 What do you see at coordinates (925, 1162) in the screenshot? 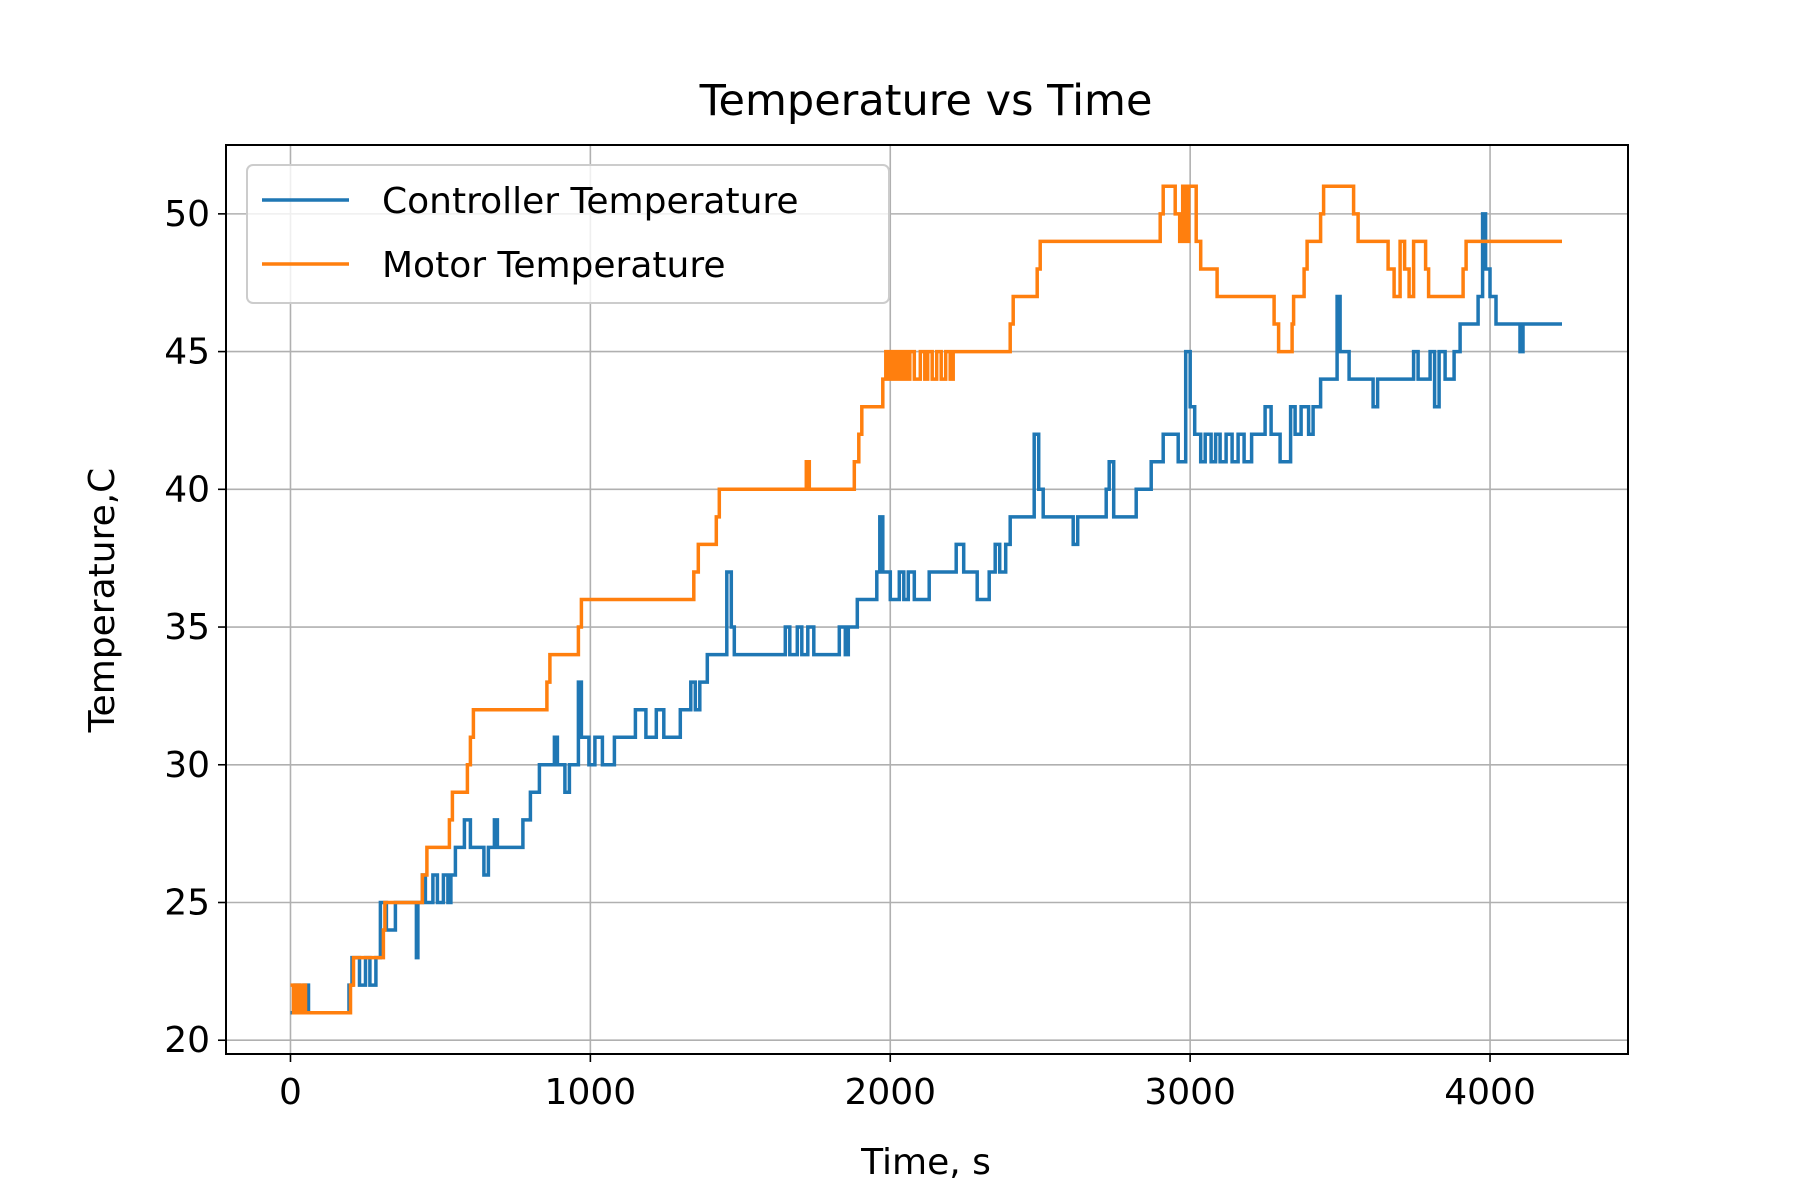
I see `x-axis-label: Time, s` at bounding box center [925, 1162].